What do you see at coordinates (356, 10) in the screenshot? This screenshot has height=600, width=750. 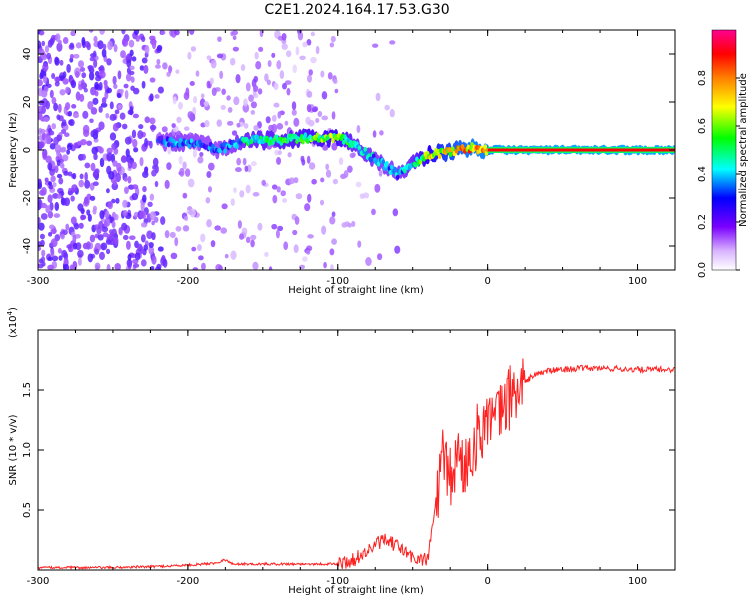 I see `figure-title: C2E1.2024.164.17.53.G30` at bounding box center [356, 10].